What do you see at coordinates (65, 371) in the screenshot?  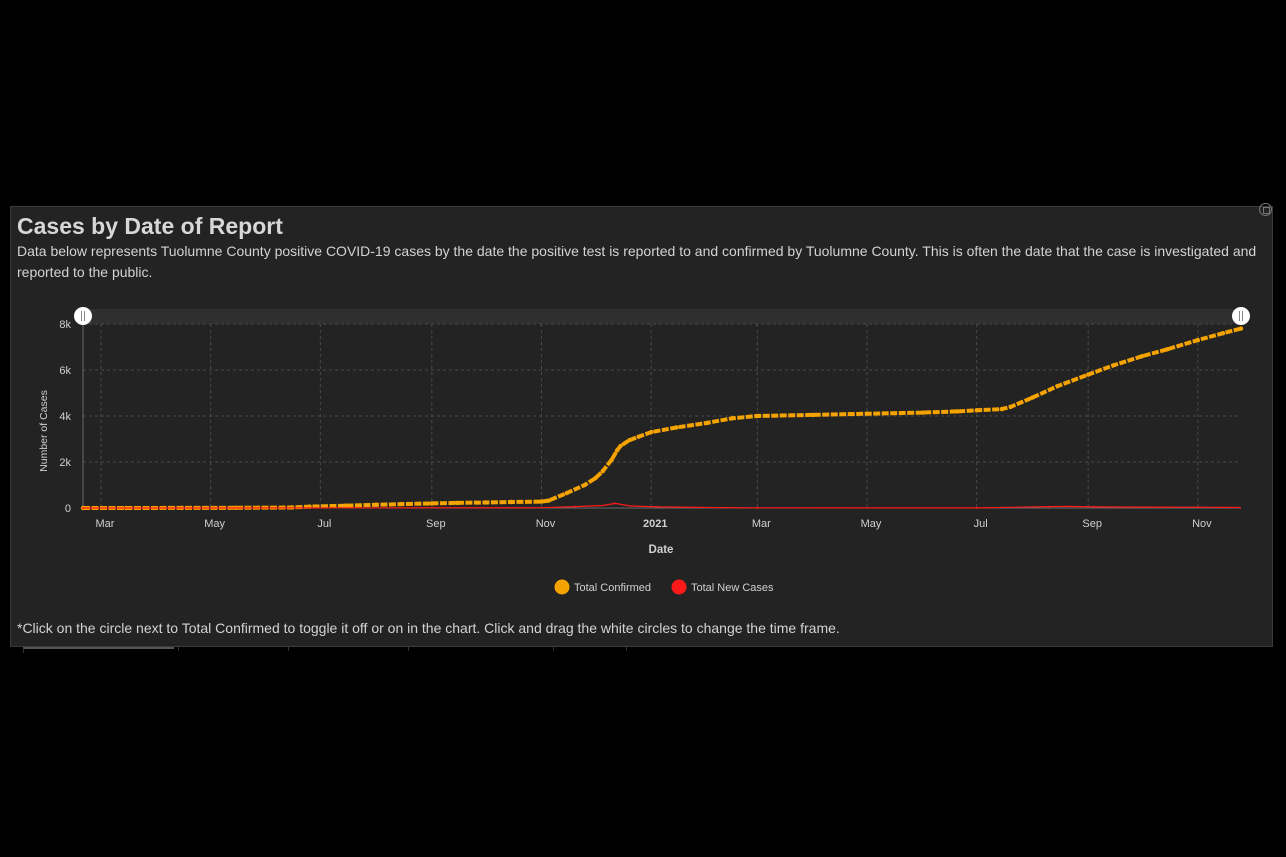 I see `y-tick-label: 6k` at bounding box center [65, 371].